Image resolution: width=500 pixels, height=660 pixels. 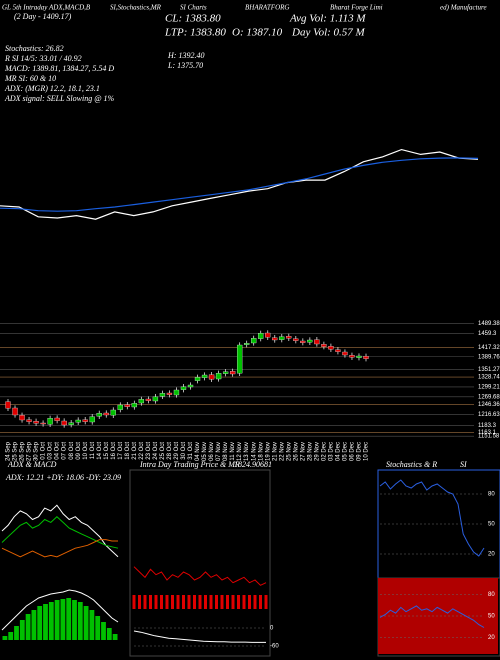 I want to click on x-tick-label: 05 Nov, so click(x=205, y=451).